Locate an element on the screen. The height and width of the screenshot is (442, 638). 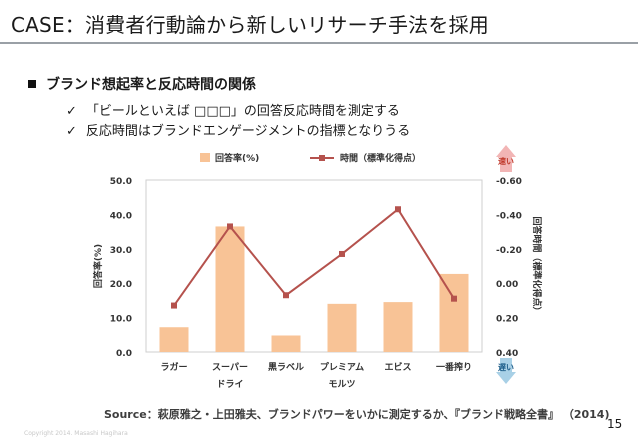
x-tick-label: プレミアム is located at coordinates (342, 367).